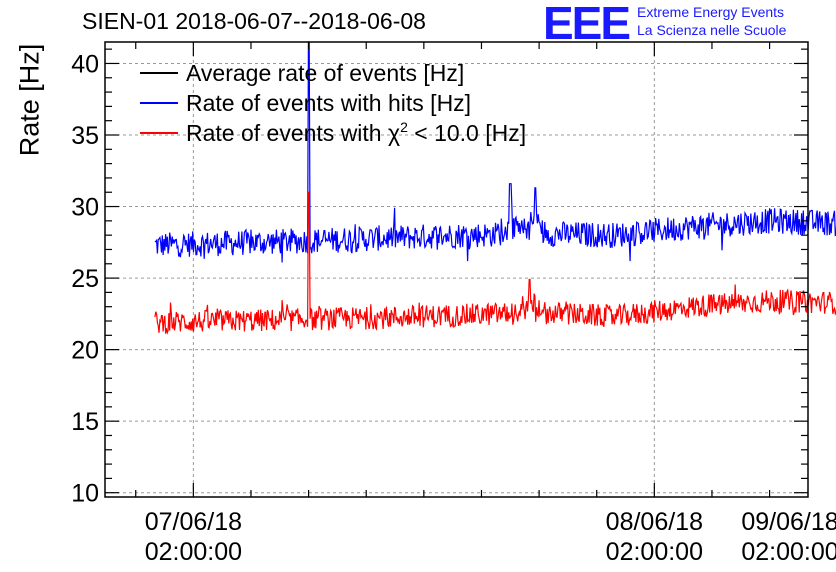 The image size is (836, 572). What do you see at coordinates (654, 522) in the screenshot?
I see `x-tick-label-date: 08/06/18` at bounding box center [654, 522].